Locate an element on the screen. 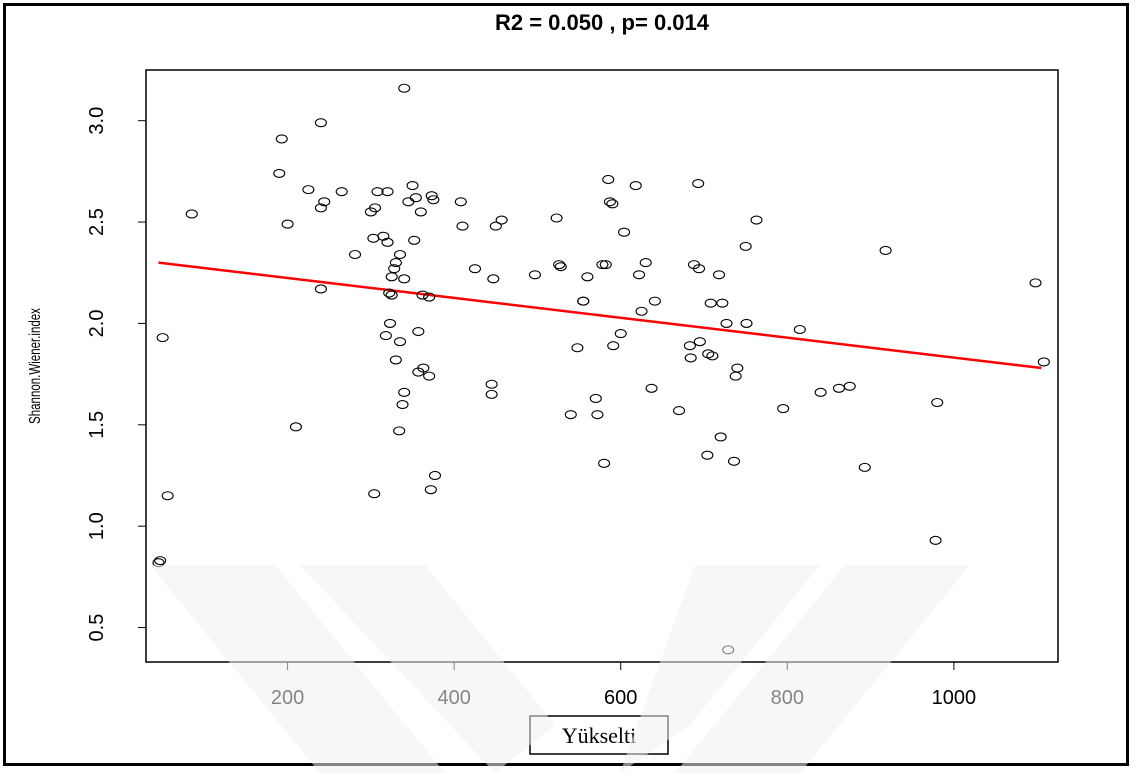  trend-line is located at coordinates (600, 315).